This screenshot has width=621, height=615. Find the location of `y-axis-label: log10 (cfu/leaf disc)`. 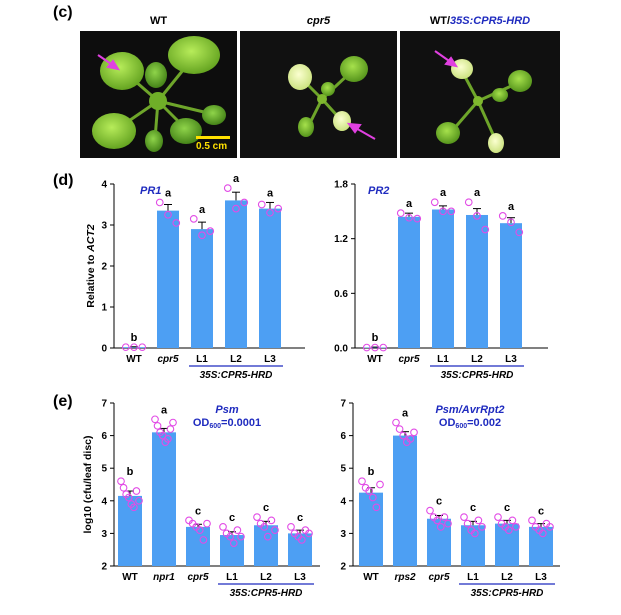

y-axis-label: log10 (cfu/leaf disc) is located at coordinates (88, 484).